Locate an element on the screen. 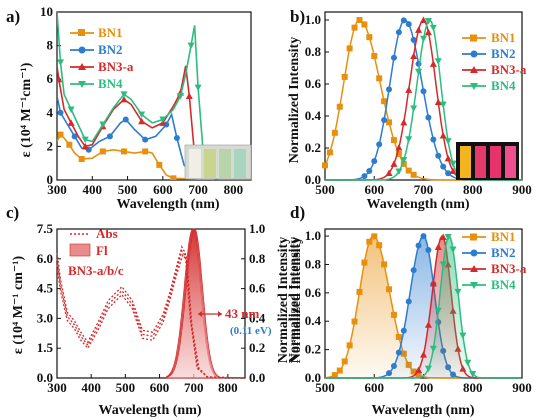 This screenshot has width=545, height=420. x-tick-label-d: 600 is located at coordinates (375, 387).